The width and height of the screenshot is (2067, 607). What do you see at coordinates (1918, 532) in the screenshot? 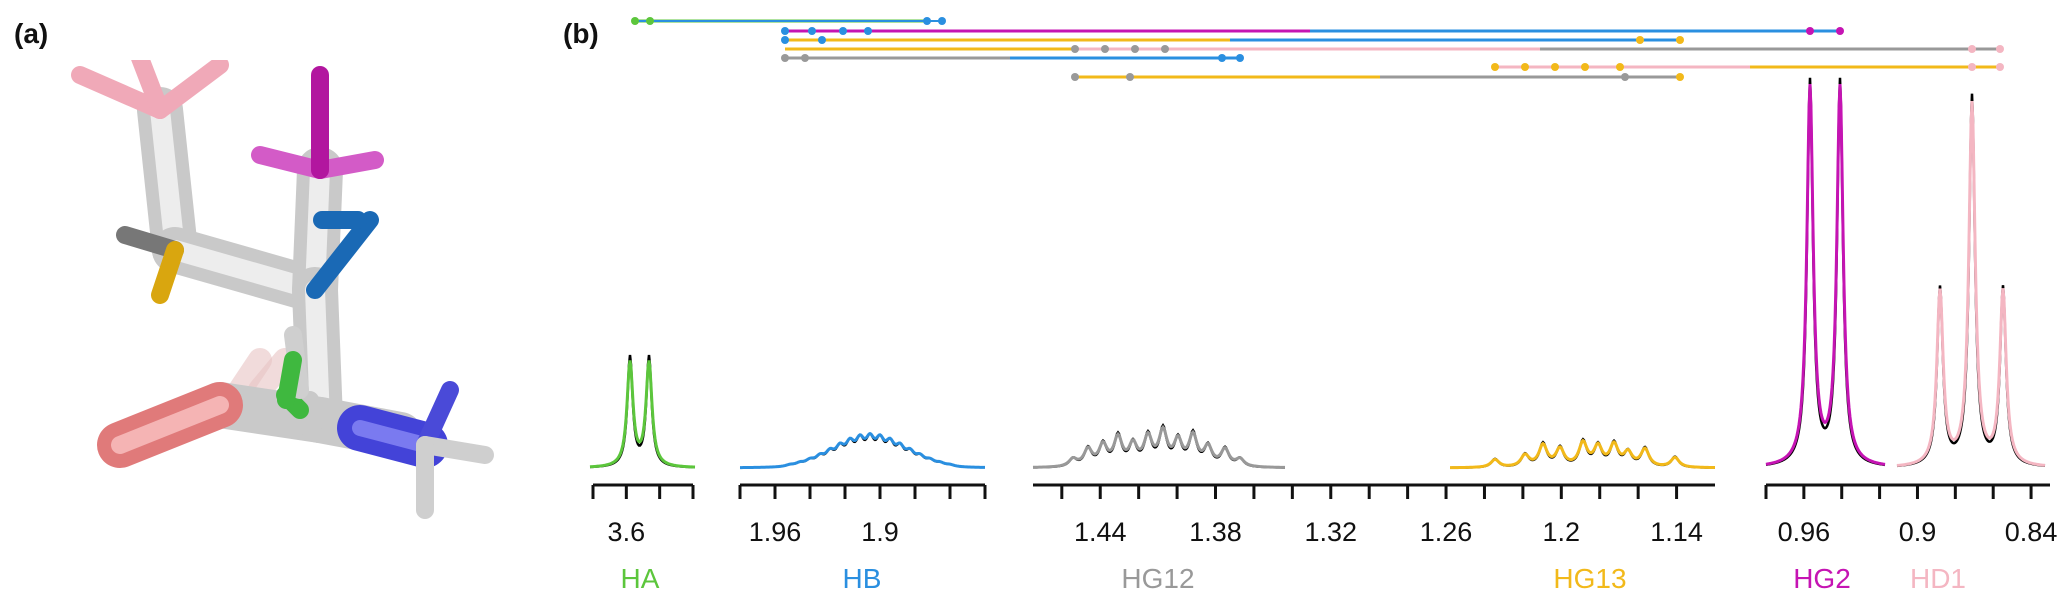
I see `tick-label: 0.9` at bounding box center [1918, 532].